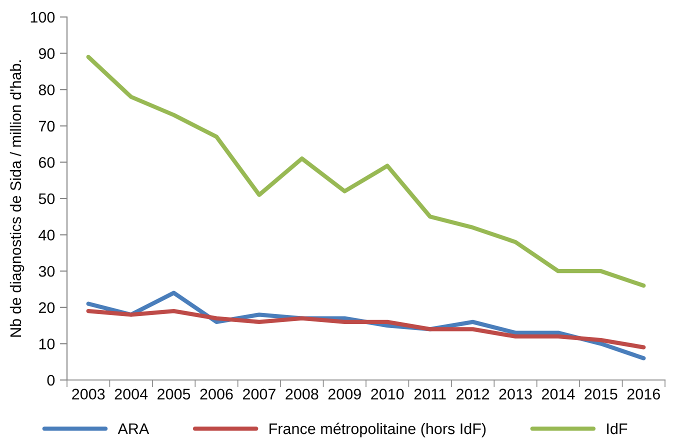  Describe the element at coordinates (17, 198) in the screenshot. I see `y-axis-title: Nb de diagnostics de Sida / million d'hab.` at that location.